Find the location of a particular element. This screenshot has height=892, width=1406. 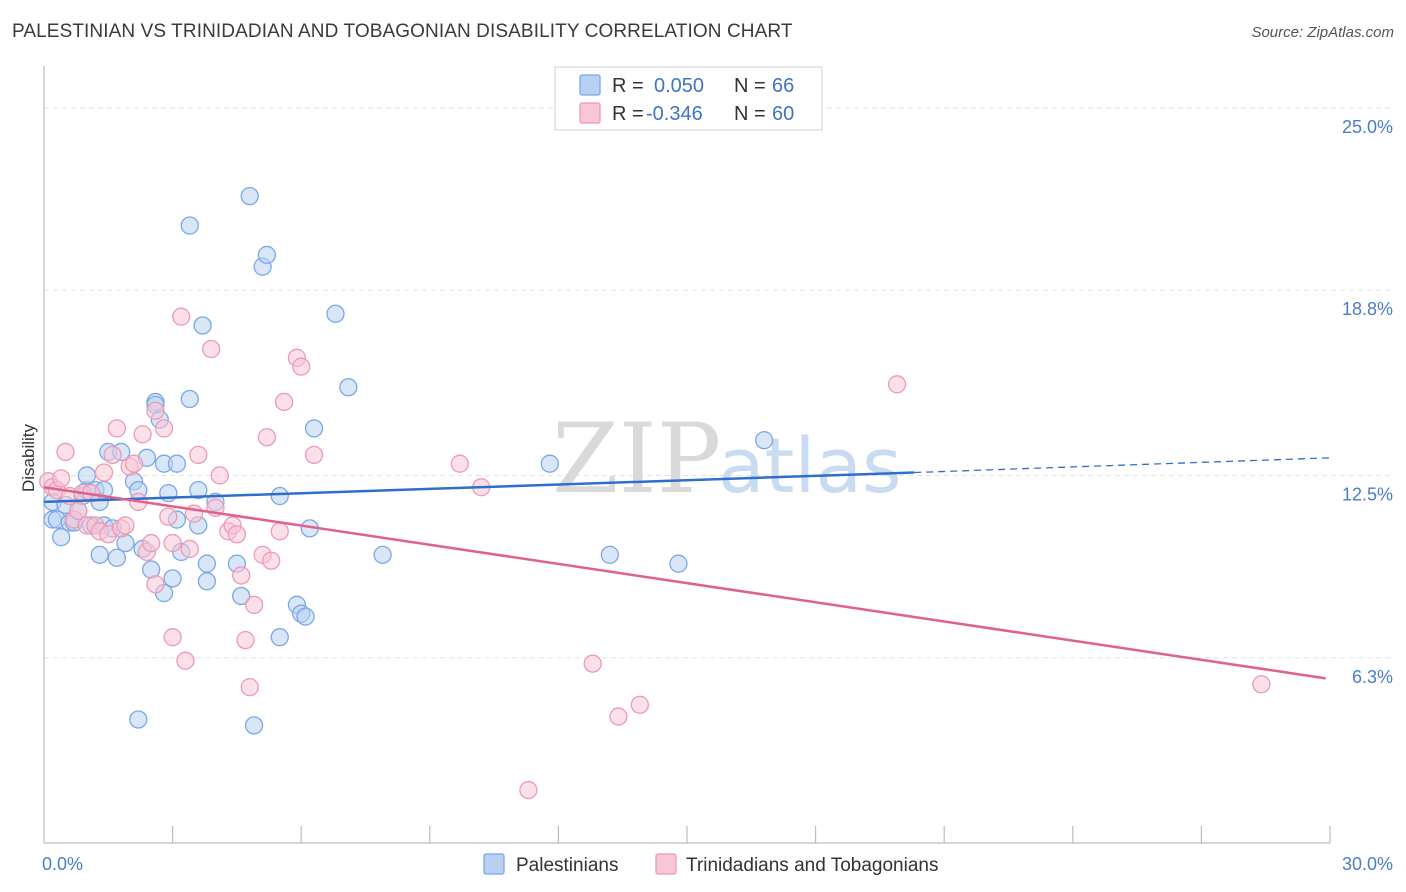

bottom-legend-swatch-trinidadians is located at coordinates (666, 864).